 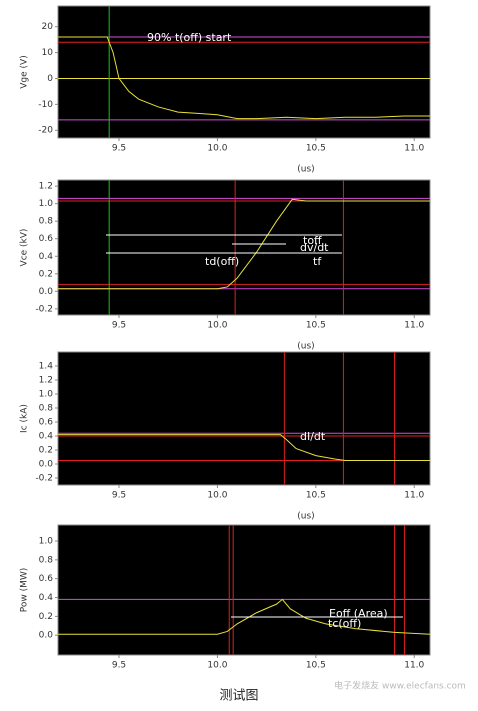 I want to click on annotation: tf, so click(x=317, y=261).